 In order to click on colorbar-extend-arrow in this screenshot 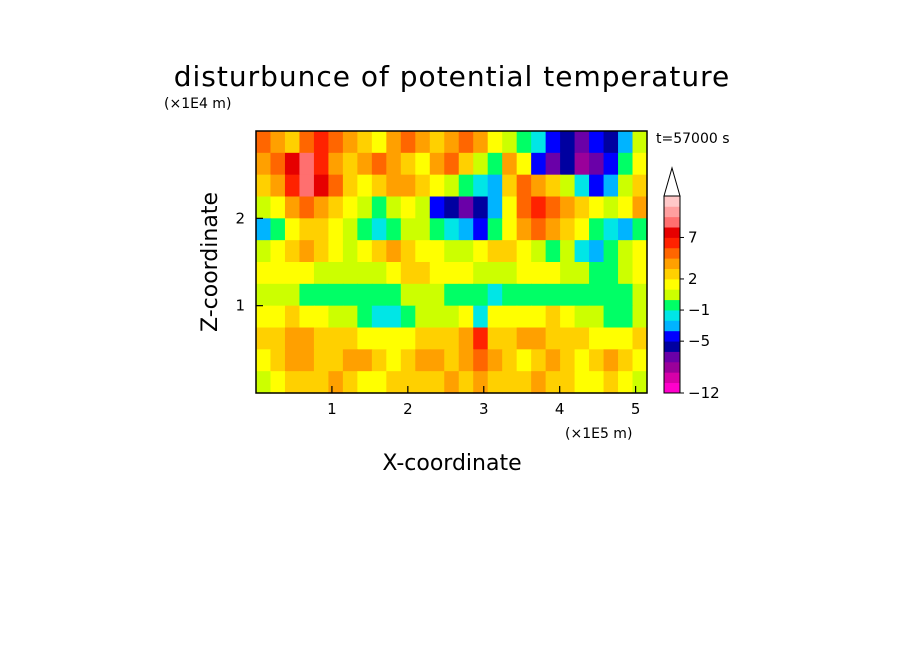, I will do `click(672, 181)`.